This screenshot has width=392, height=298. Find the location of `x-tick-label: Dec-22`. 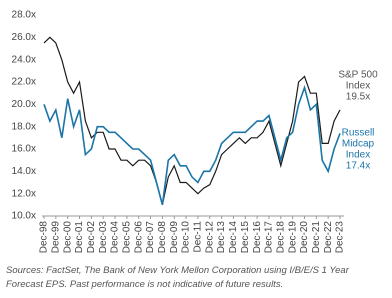

x-tick-label: Dec-22 is located at coordinates (328, 237).